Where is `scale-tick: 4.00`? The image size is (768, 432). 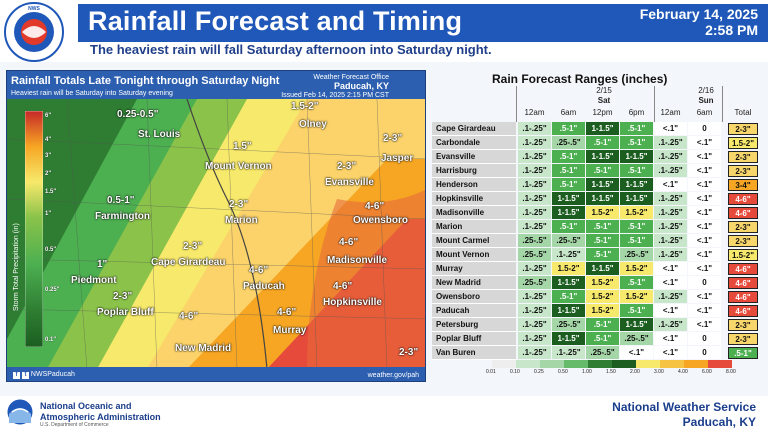
scale-tick: 4.00 is located at coordinates (683, 372).